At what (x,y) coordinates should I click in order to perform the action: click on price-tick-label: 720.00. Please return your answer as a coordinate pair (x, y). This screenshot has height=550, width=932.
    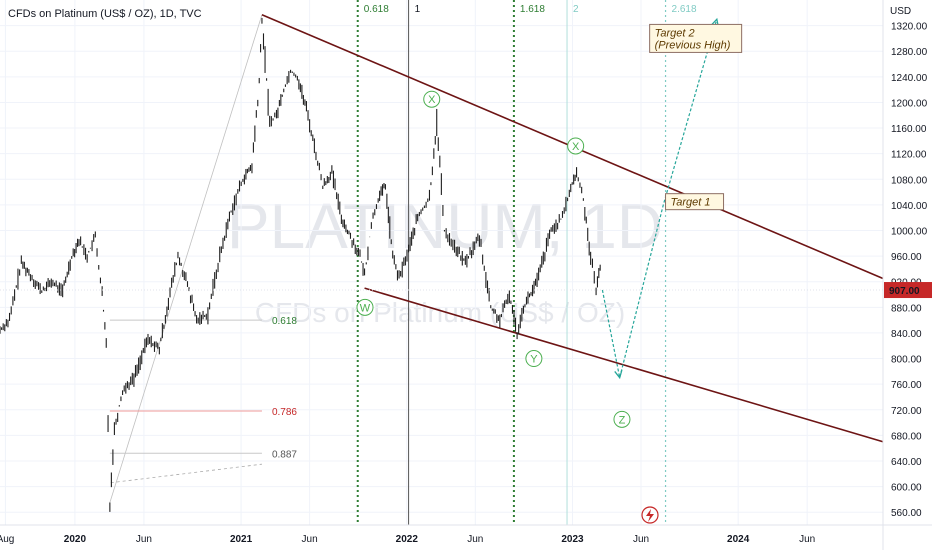
    Looking at the image, I should click on (906, 411).